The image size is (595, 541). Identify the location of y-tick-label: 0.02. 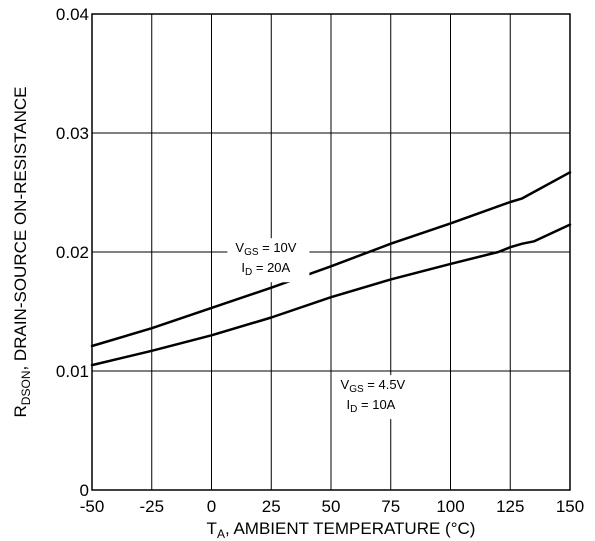
(72, 252).